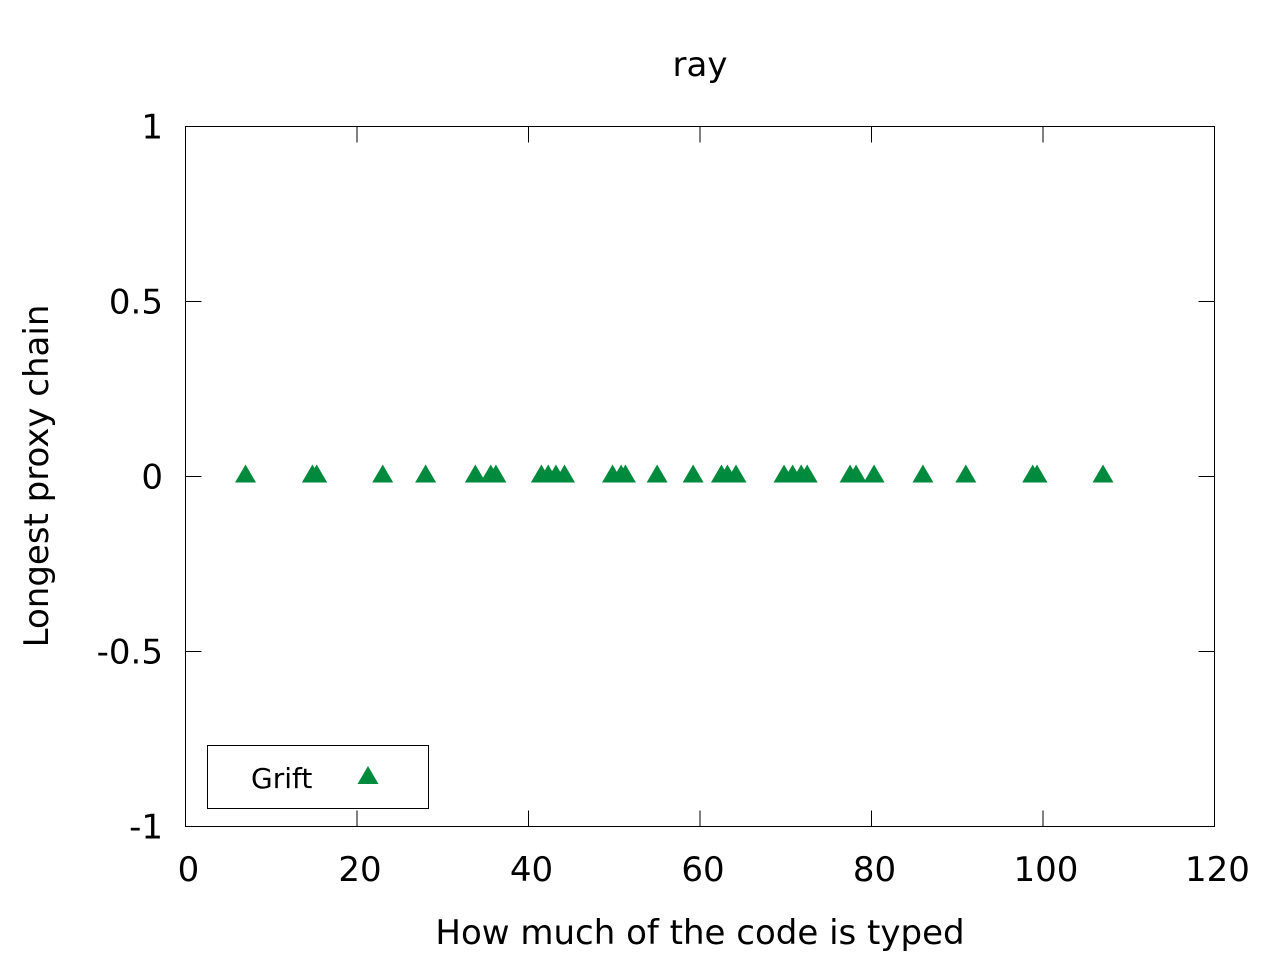 The width and height of the screenshot is (1280, 960). What do you see at coordinates (531, 870) in the screenshot?
I see `x-tick-label: 40` at bounding box center [531, 870].